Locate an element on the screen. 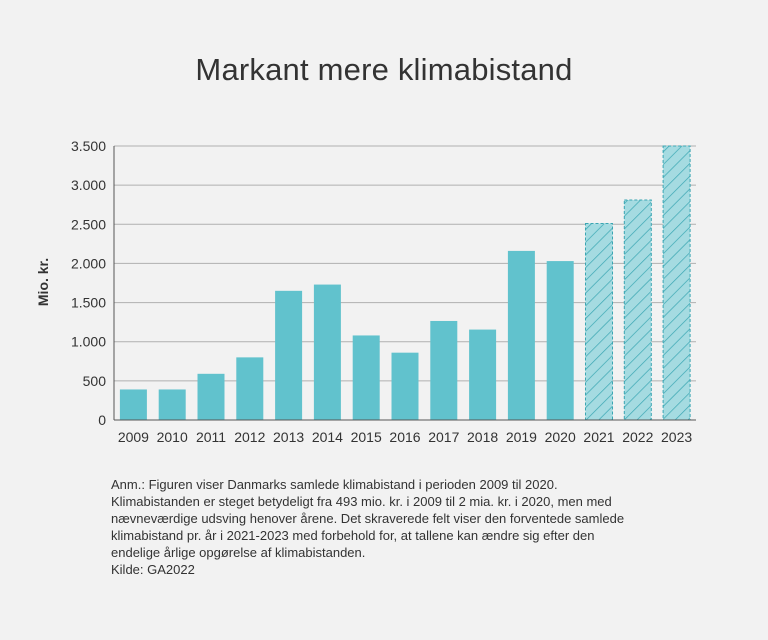 The width and height of the screenshot is (768, 640). x-tick-label: 2016 is located at coordinates (404, 437).